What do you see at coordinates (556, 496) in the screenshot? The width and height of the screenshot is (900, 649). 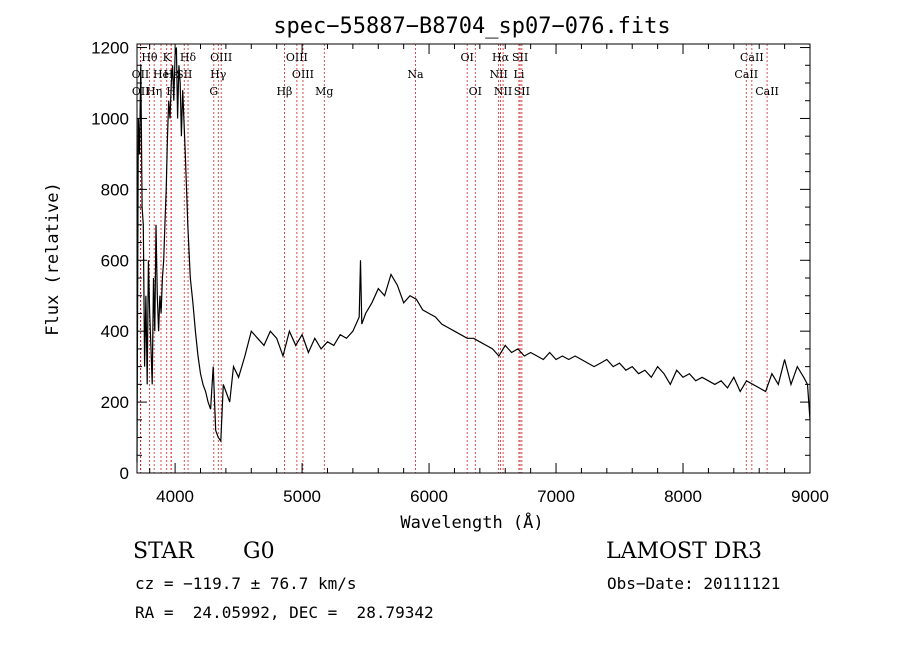 I see `x-tick-label: 7000` at bounding box center [556, 496].